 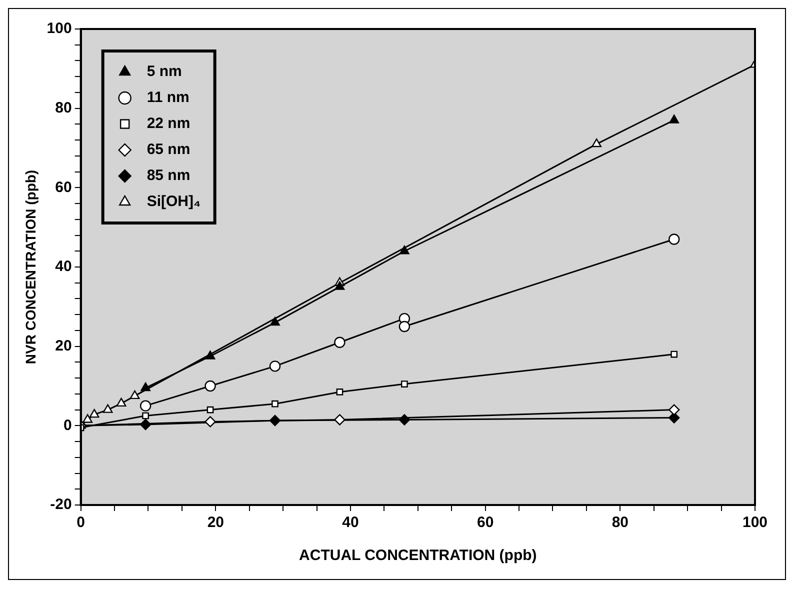 I want to click on y-tick-label: 20, so click(x=63, y=345).